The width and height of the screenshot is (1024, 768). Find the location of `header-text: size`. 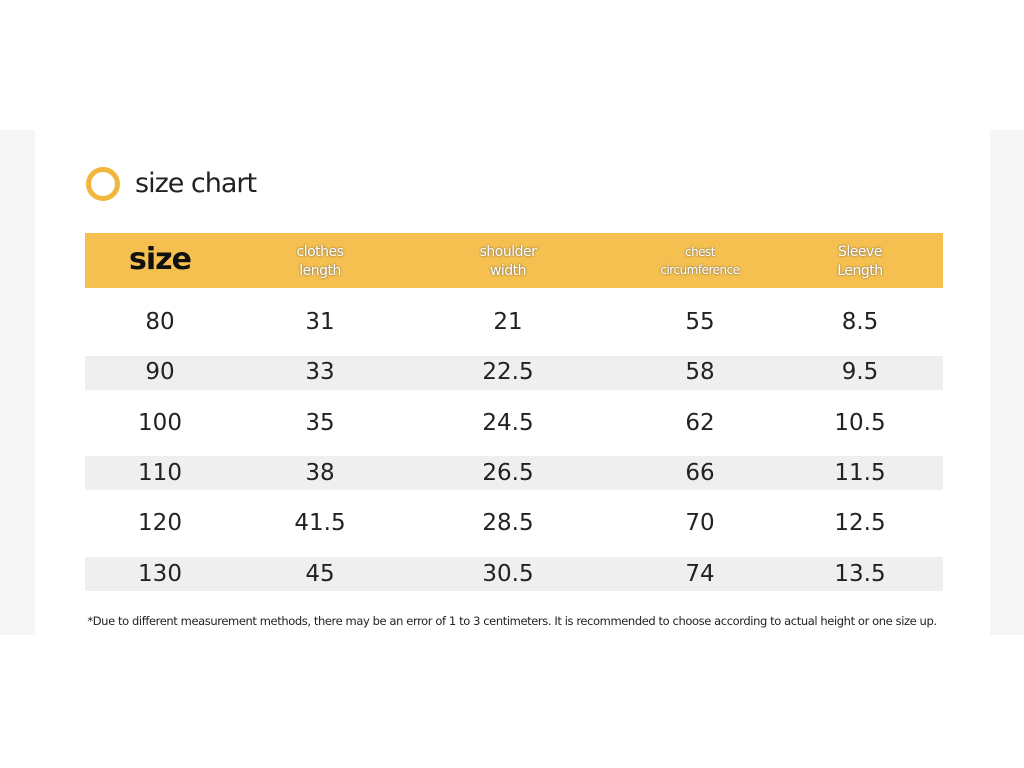

header-text: size is located at coordinates (160, 259).